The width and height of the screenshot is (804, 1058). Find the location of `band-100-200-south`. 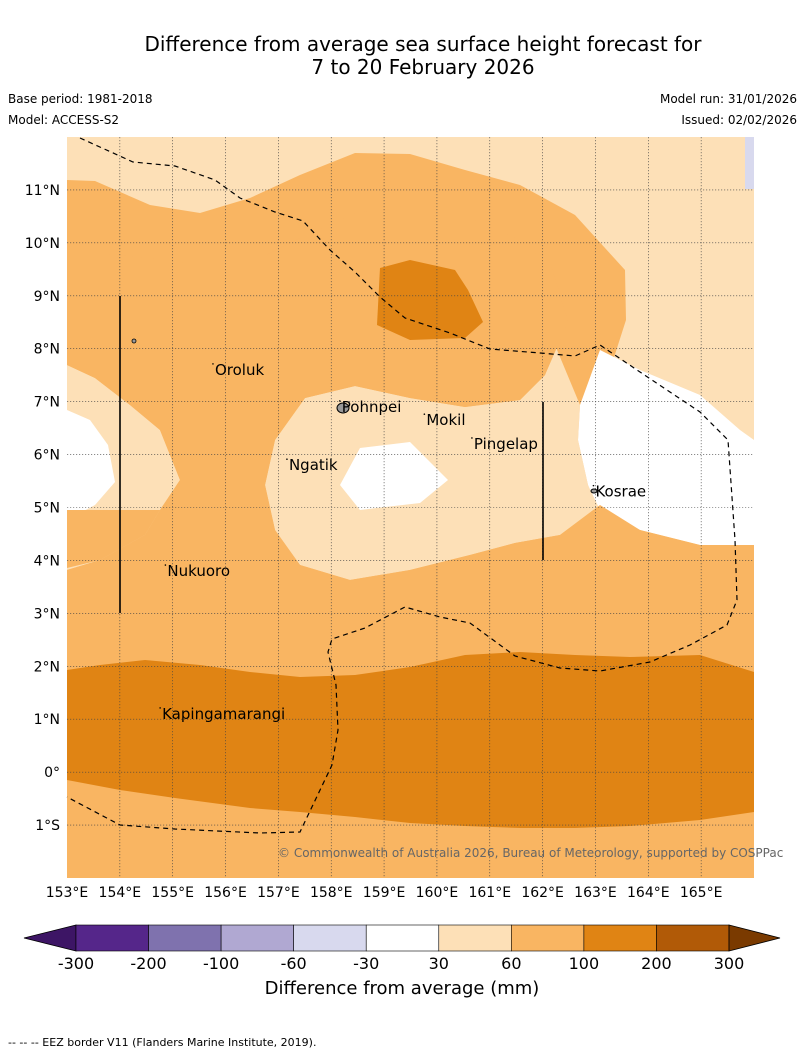

band-100-200-south is located at coordinates (410, 740).